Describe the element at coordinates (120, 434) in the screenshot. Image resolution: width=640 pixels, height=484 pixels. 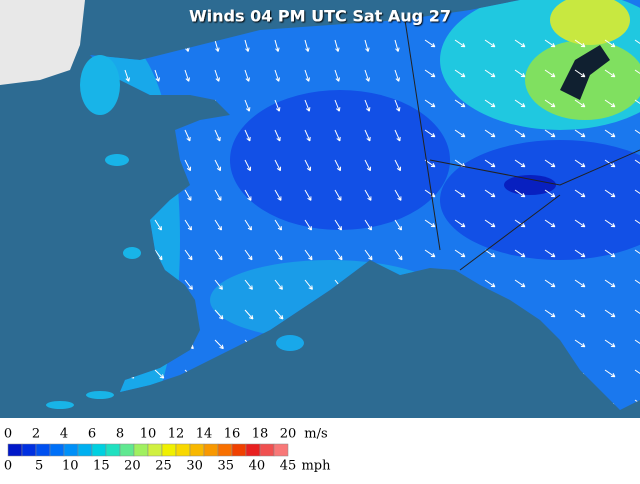
I see `legend-tick: 8` at that location.